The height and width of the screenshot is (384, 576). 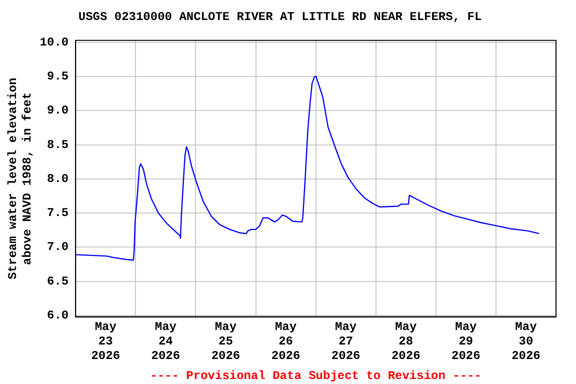 What do you see at coordinates (57, 145) in the screenshot?
I see `y-tick-label: 8.5` at bounding box center [57, 145].